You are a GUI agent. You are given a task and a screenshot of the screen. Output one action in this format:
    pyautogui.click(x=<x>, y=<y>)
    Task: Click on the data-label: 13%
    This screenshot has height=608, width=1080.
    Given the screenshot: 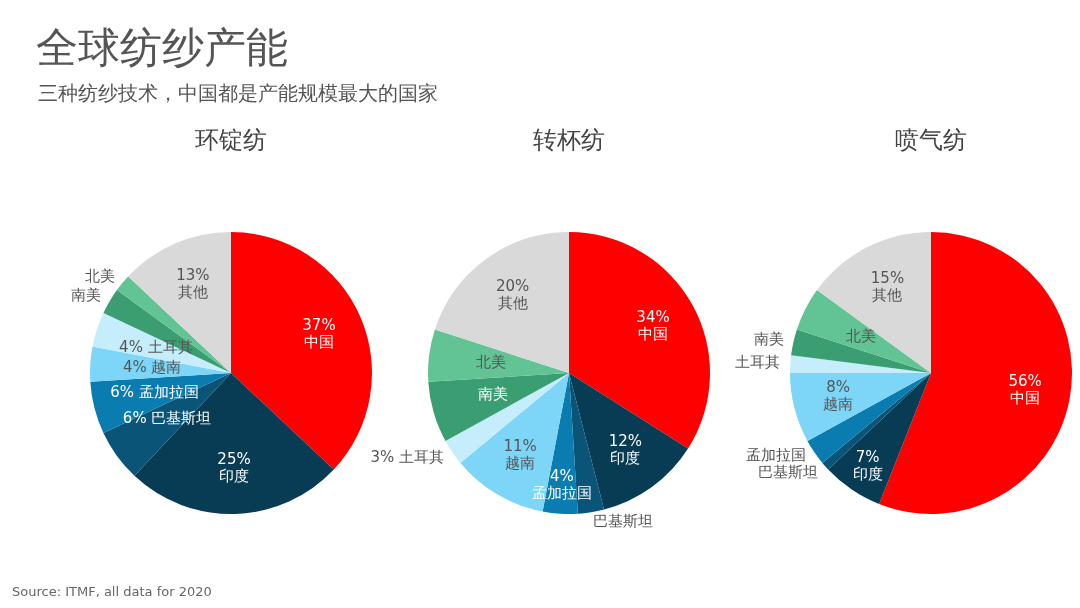 What is the action you would take?
    pyautogui.click(x=193, y=275)
    